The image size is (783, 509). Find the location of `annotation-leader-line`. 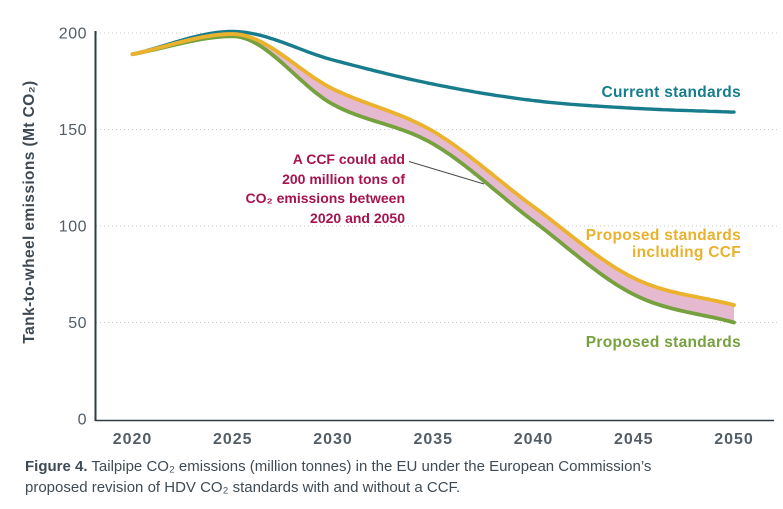

annotation-leader-line is located at coordinates (446, 172).